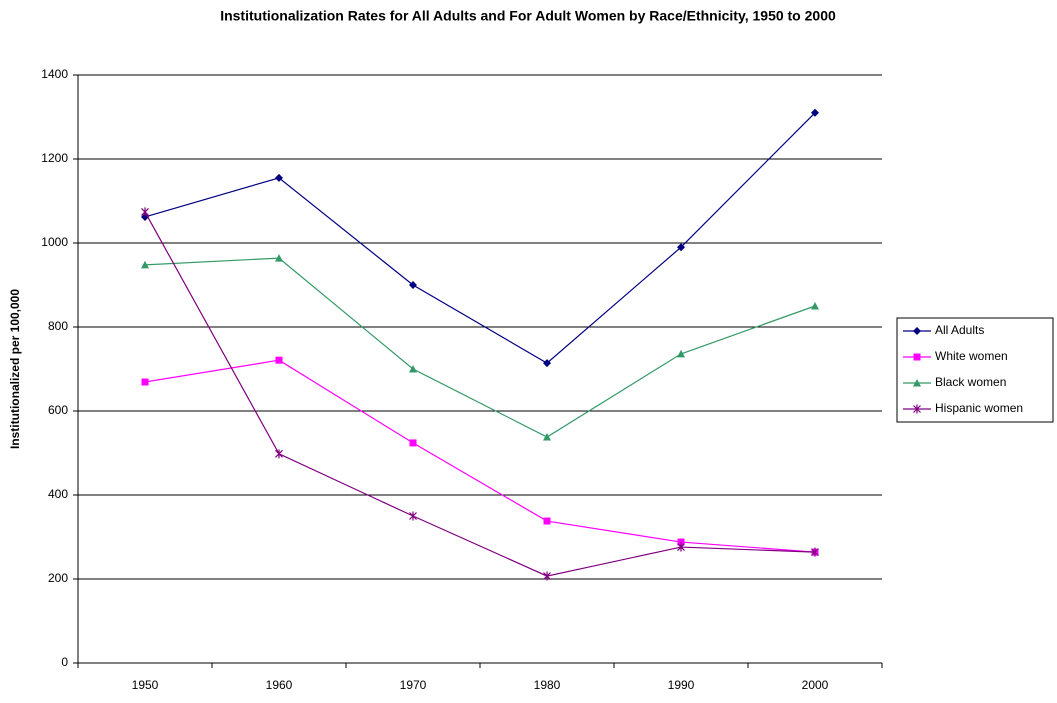  What do you see at coordinates (413, 685) in the screenshot?
I see `x-tick-label: 1970` at bounding box center [413, 685].